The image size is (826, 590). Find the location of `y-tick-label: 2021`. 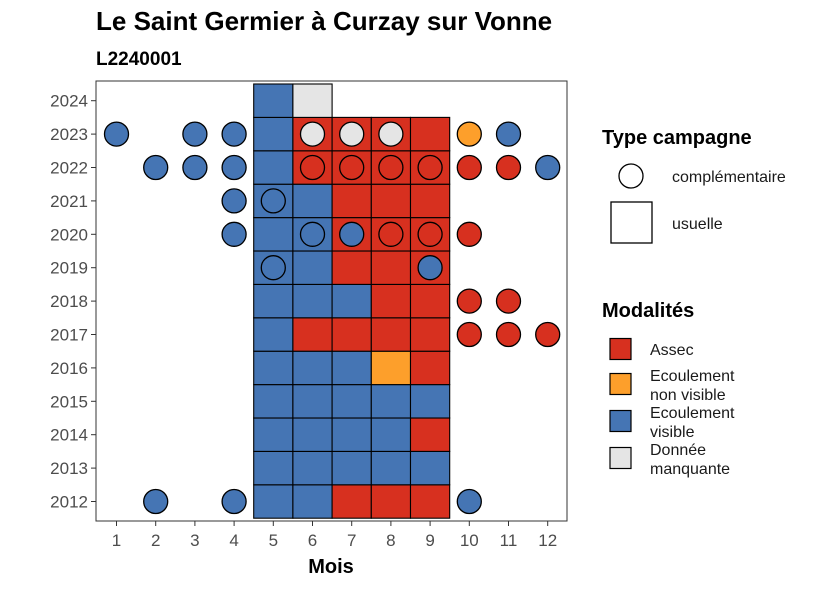

y-tick-label: 2021 is located at coordinates (69, 201).